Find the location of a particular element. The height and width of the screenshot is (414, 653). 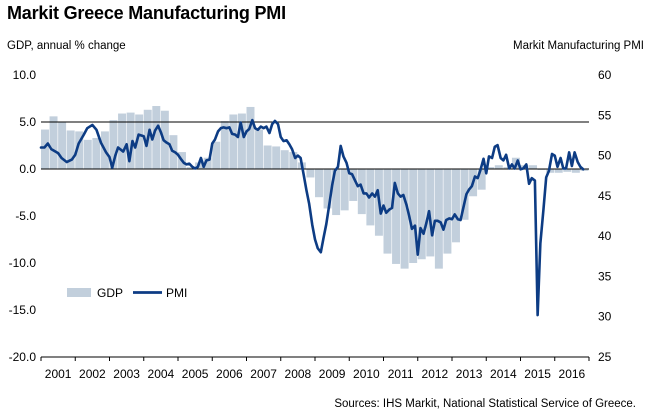

left-tick-label: 0.0 is located at coordinates (27, 169).